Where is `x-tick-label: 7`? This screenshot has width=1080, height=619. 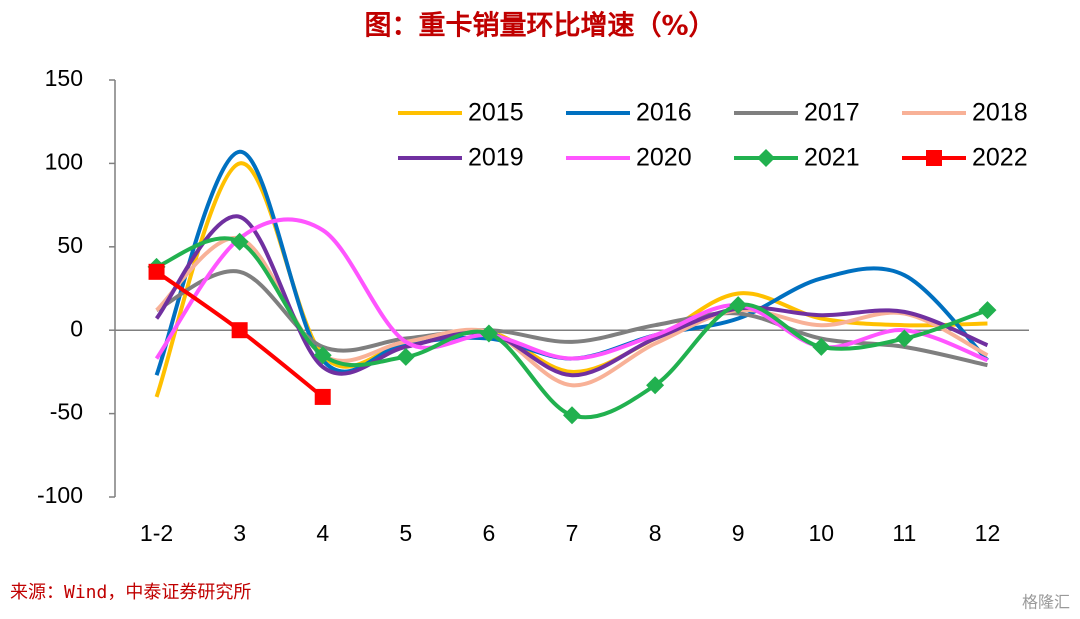
x-tick-label: 7 is located at coordinates (572, 533).